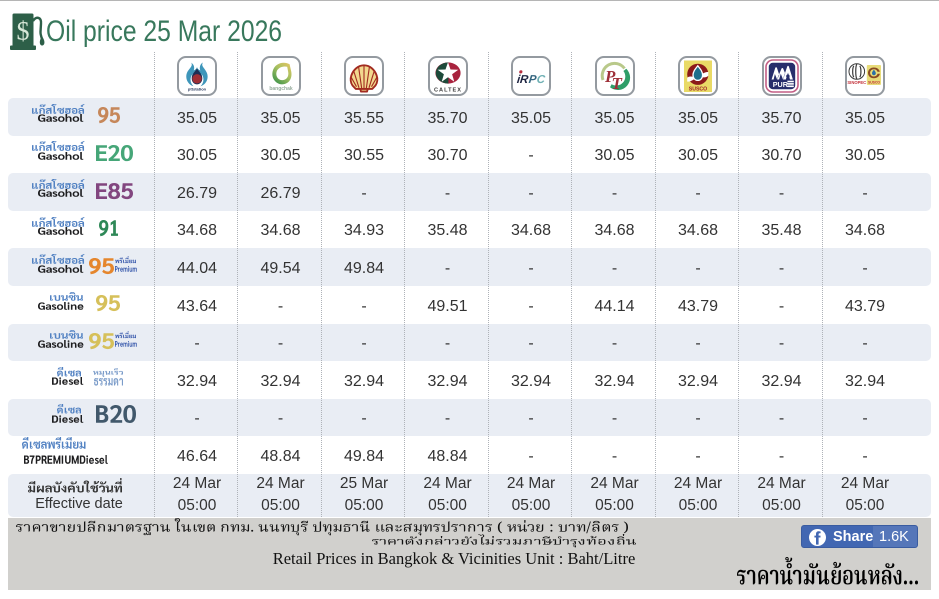  What do you see at coordinates (281, 89) in the screenshot?
I see `svg-text: bangchak` at bounding box center [281, 89].